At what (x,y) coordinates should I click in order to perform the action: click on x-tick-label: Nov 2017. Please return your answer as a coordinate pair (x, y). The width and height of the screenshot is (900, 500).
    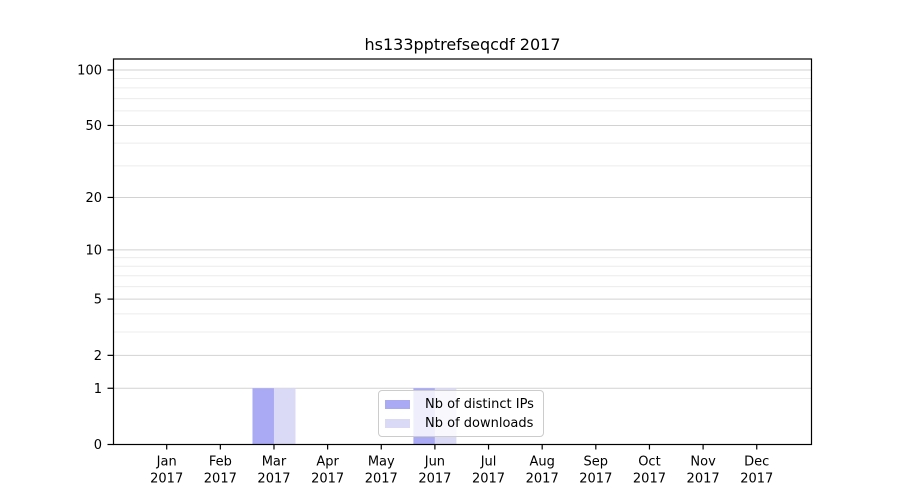
    Looking at the image, I should click on (703, 471).